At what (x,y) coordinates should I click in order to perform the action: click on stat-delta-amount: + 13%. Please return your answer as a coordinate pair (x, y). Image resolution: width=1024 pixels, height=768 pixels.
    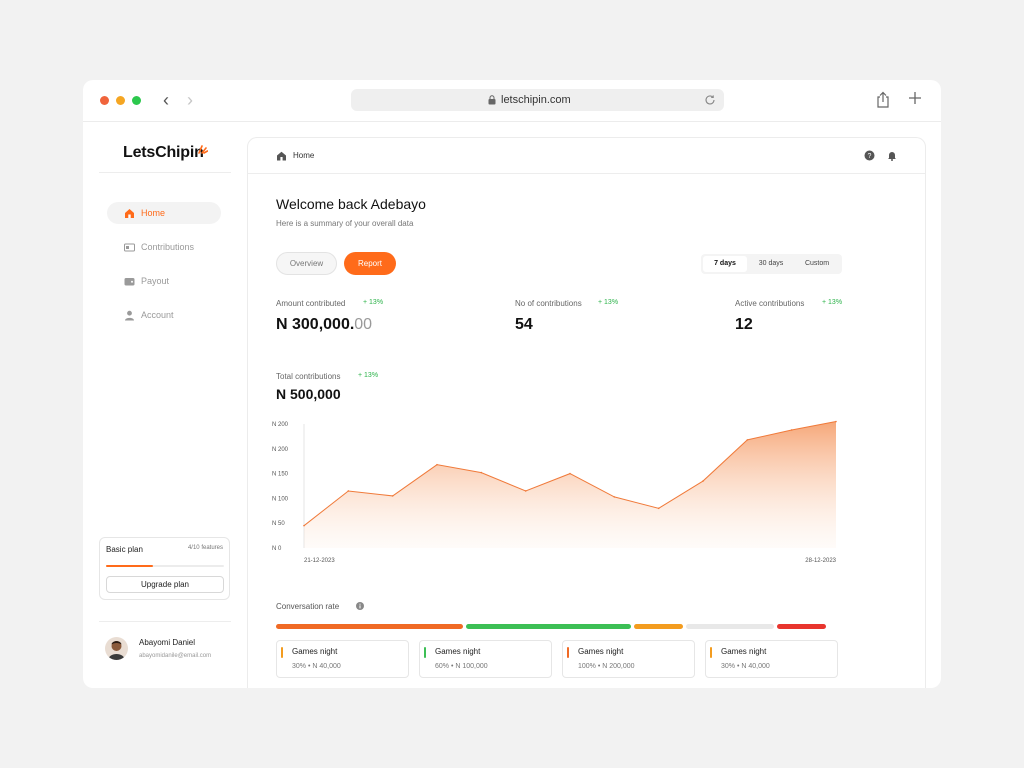
    Looking at the image, I should click on (373, 302).